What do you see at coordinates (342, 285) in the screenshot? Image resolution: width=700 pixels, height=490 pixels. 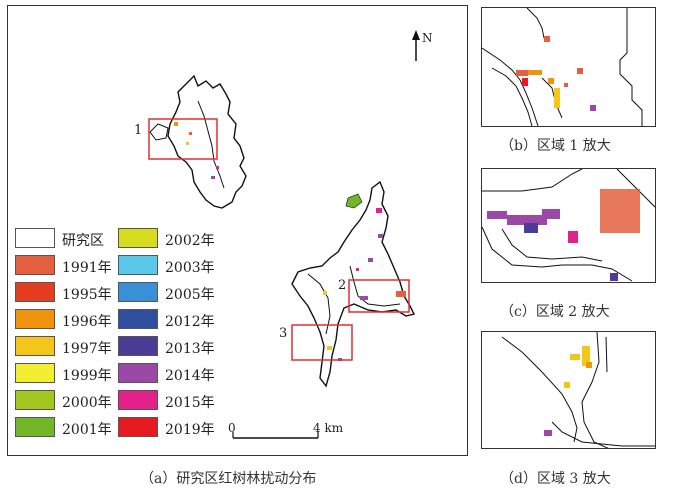 I see `zone-2-label: 2` at bounding box center [342, 285].